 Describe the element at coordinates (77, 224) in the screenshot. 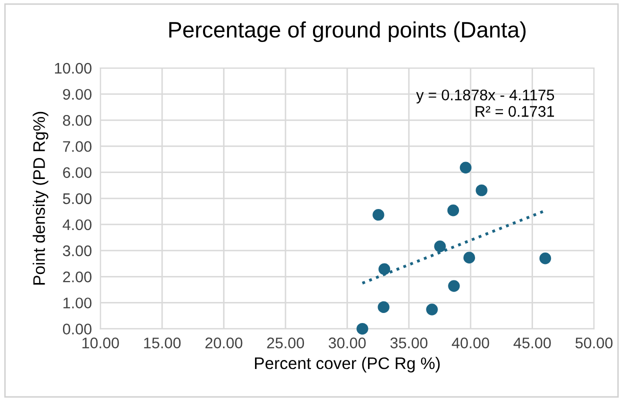

I see `y-tick-label: 4.00` at that location.